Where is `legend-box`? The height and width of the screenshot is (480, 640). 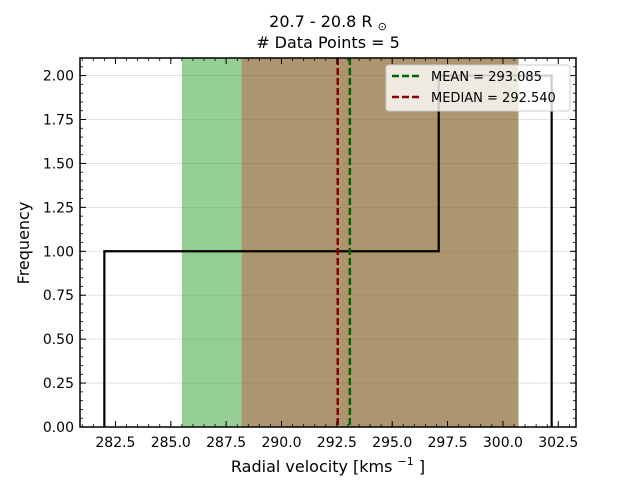 legend-box is located at coordinates (478, 88).